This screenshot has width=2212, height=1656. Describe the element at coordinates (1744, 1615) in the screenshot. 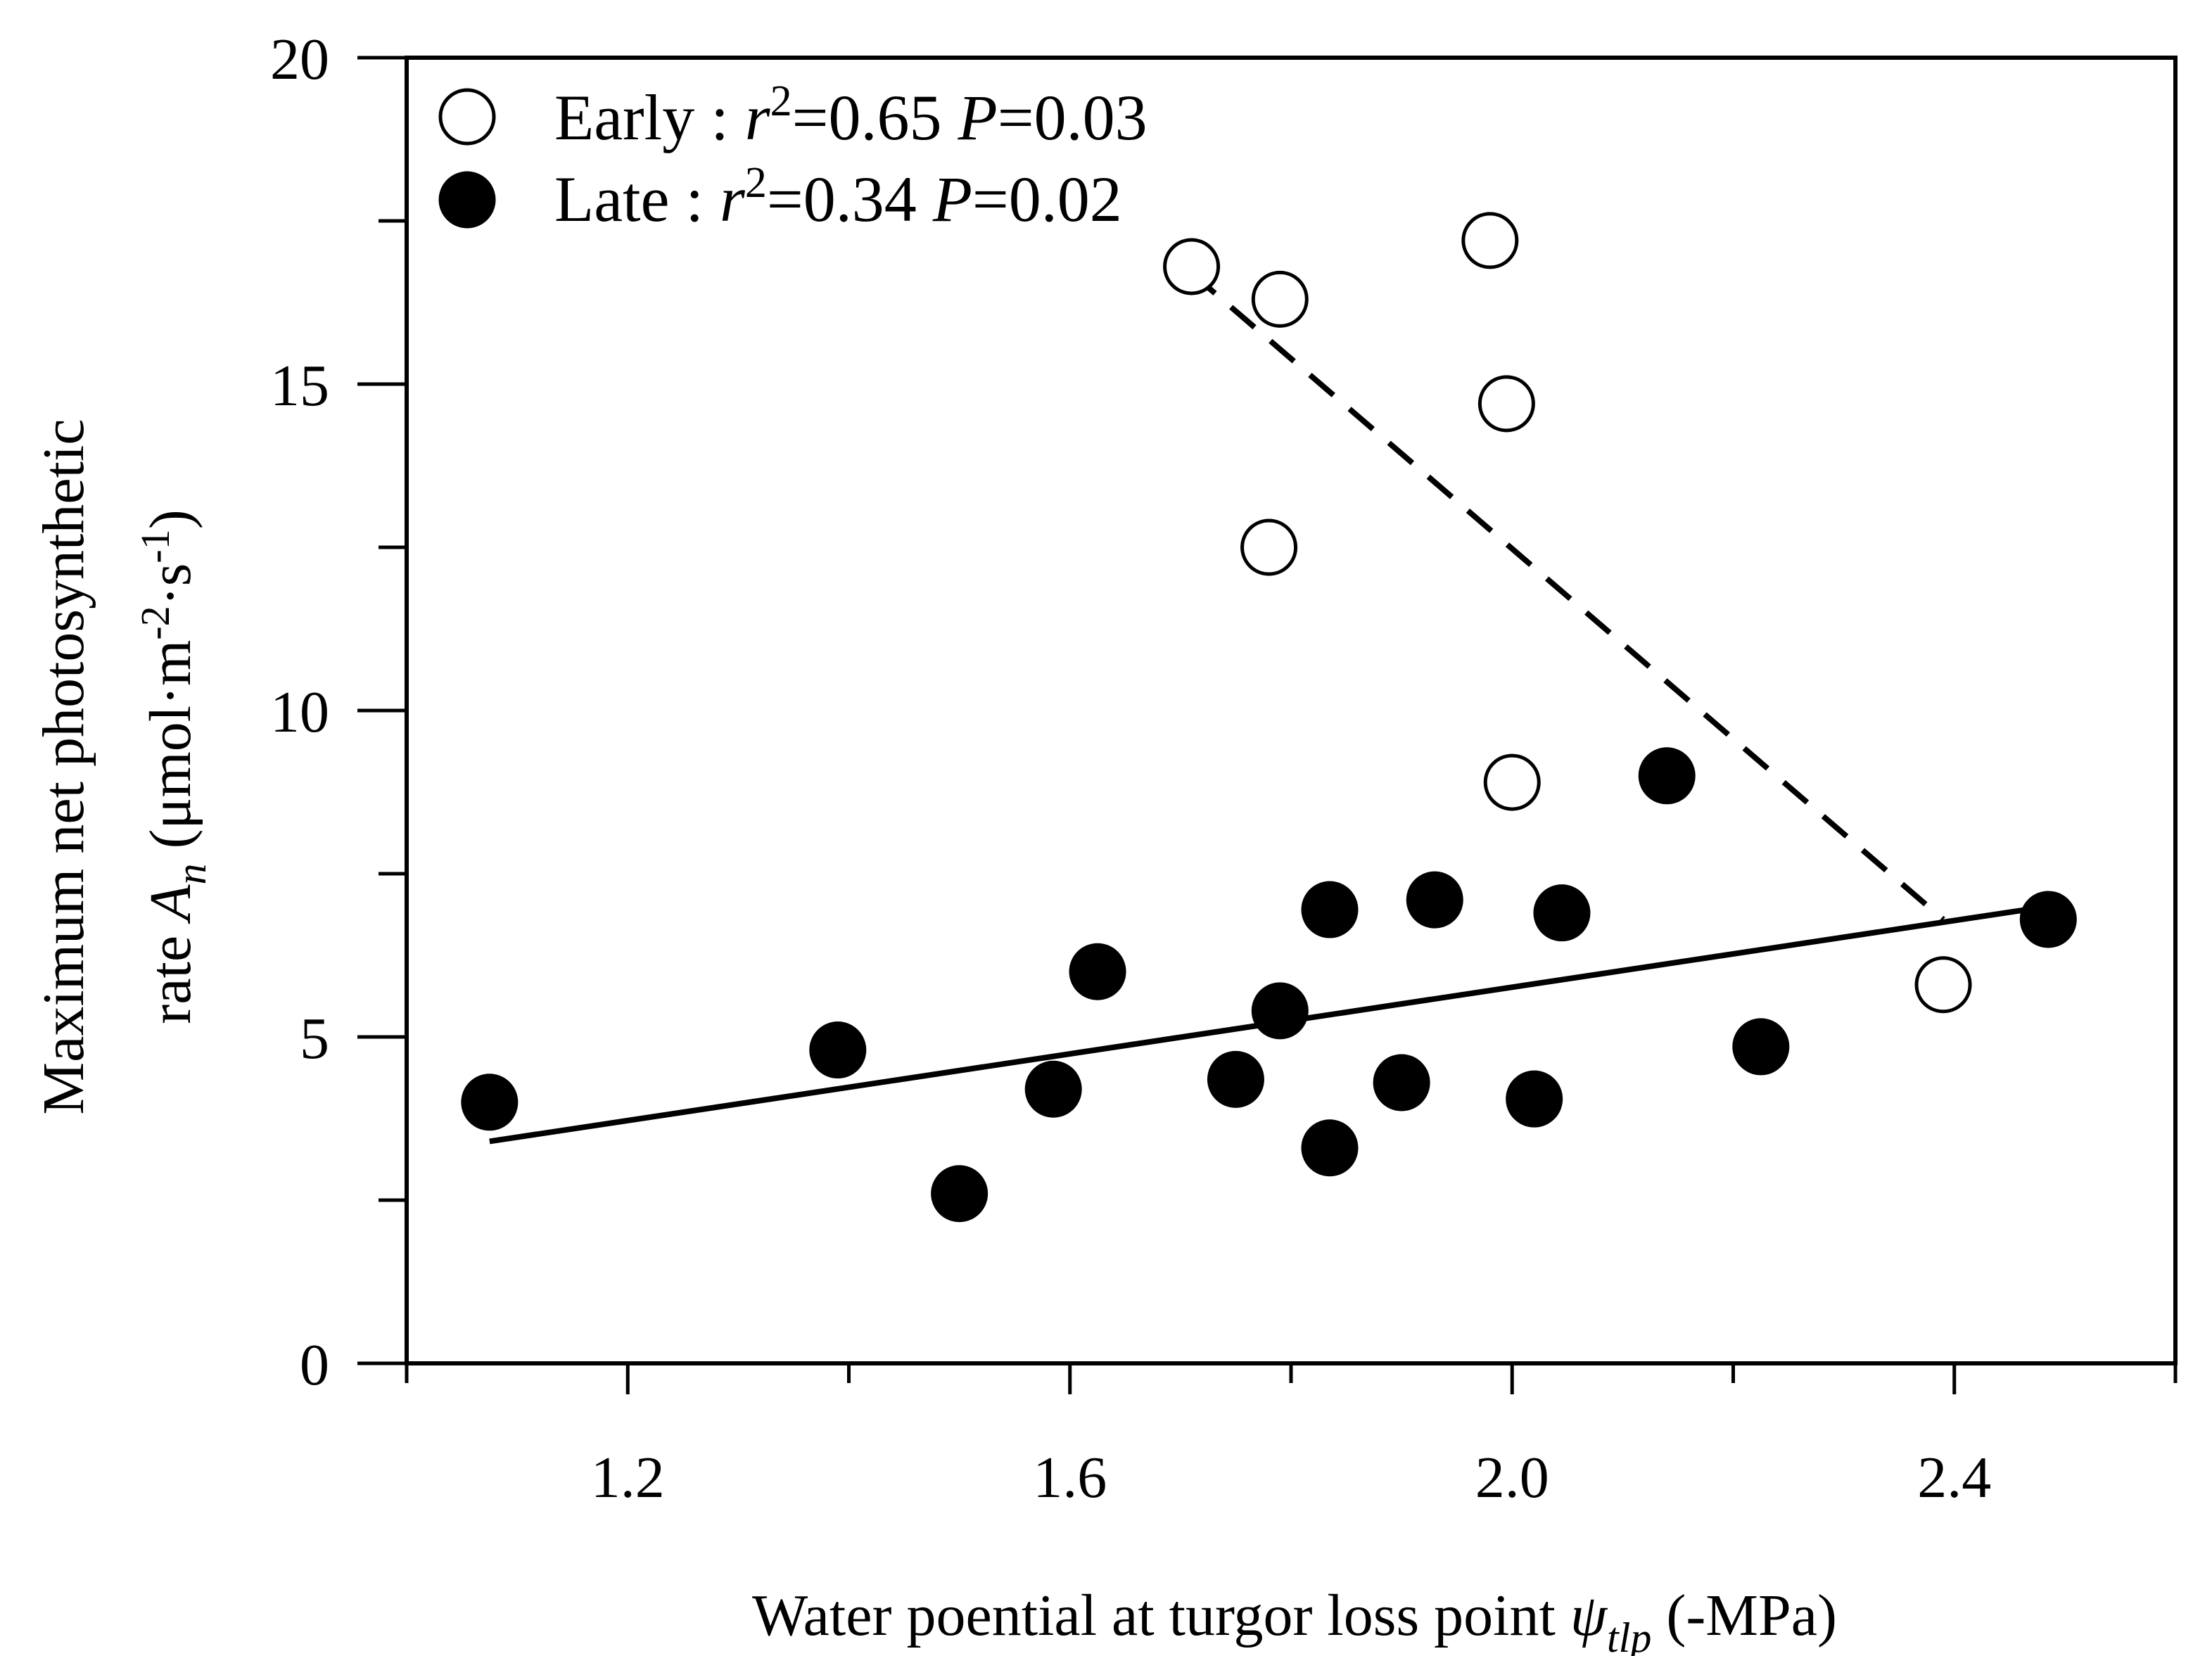

I see `x-axis-unit: (-MPa)` at that location.